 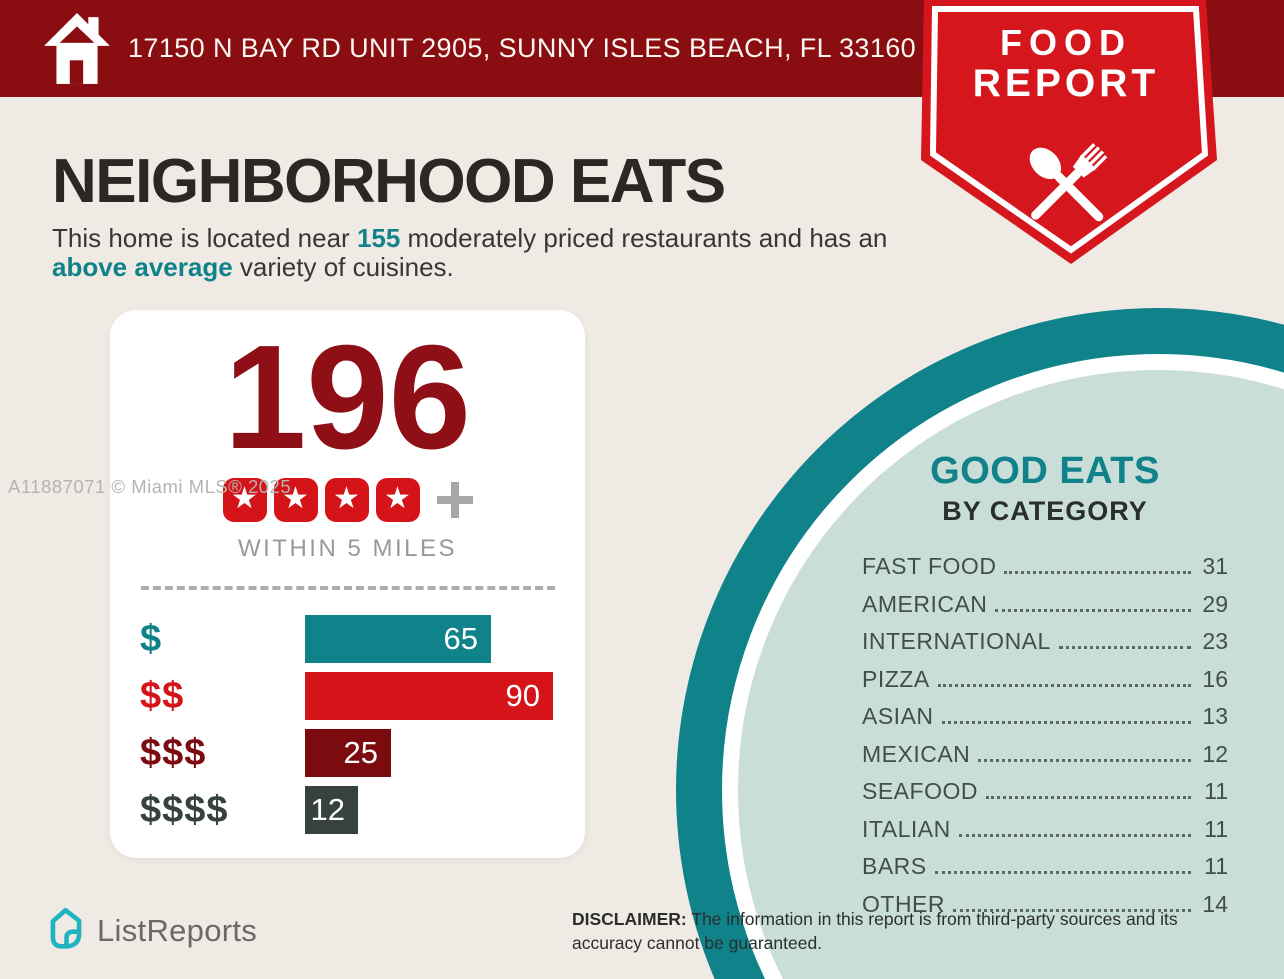 I want to click on subtitle-mid: moderately priced restaurants and has an, so click(x=644, y=238).